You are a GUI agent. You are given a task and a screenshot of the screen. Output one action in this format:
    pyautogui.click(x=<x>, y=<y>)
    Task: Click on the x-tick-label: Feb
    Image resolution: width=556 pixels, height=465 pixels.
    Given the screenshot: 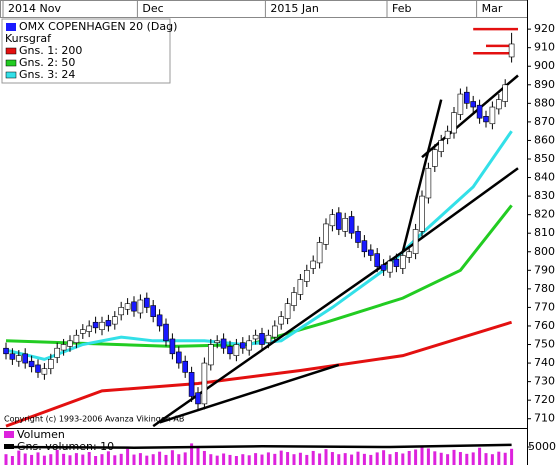 What is the action you would take?
    pyautogui.click(x=401, y=8)
    